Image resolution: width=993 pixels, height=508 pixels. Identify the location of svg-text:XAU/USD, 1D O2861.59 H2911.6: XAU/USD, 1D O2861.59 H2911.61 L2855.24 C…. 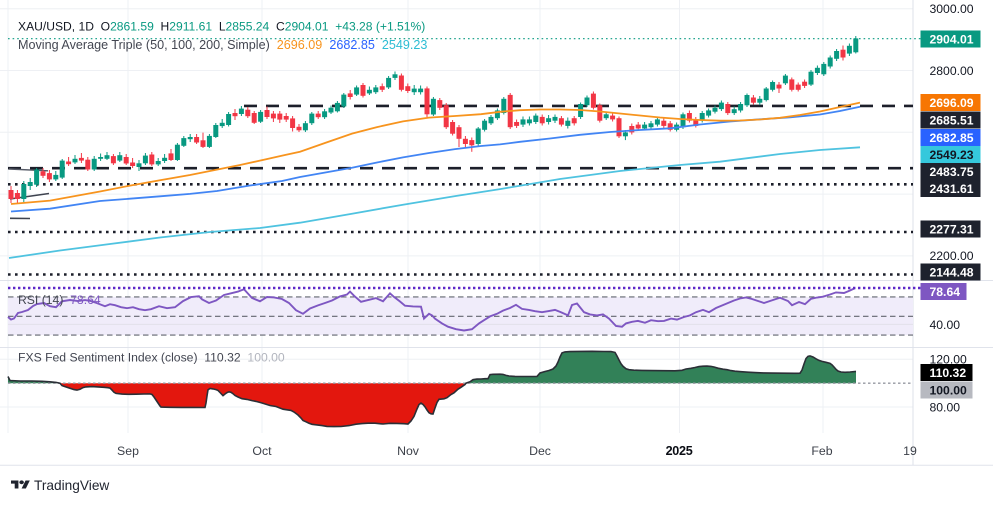
(221, 27).